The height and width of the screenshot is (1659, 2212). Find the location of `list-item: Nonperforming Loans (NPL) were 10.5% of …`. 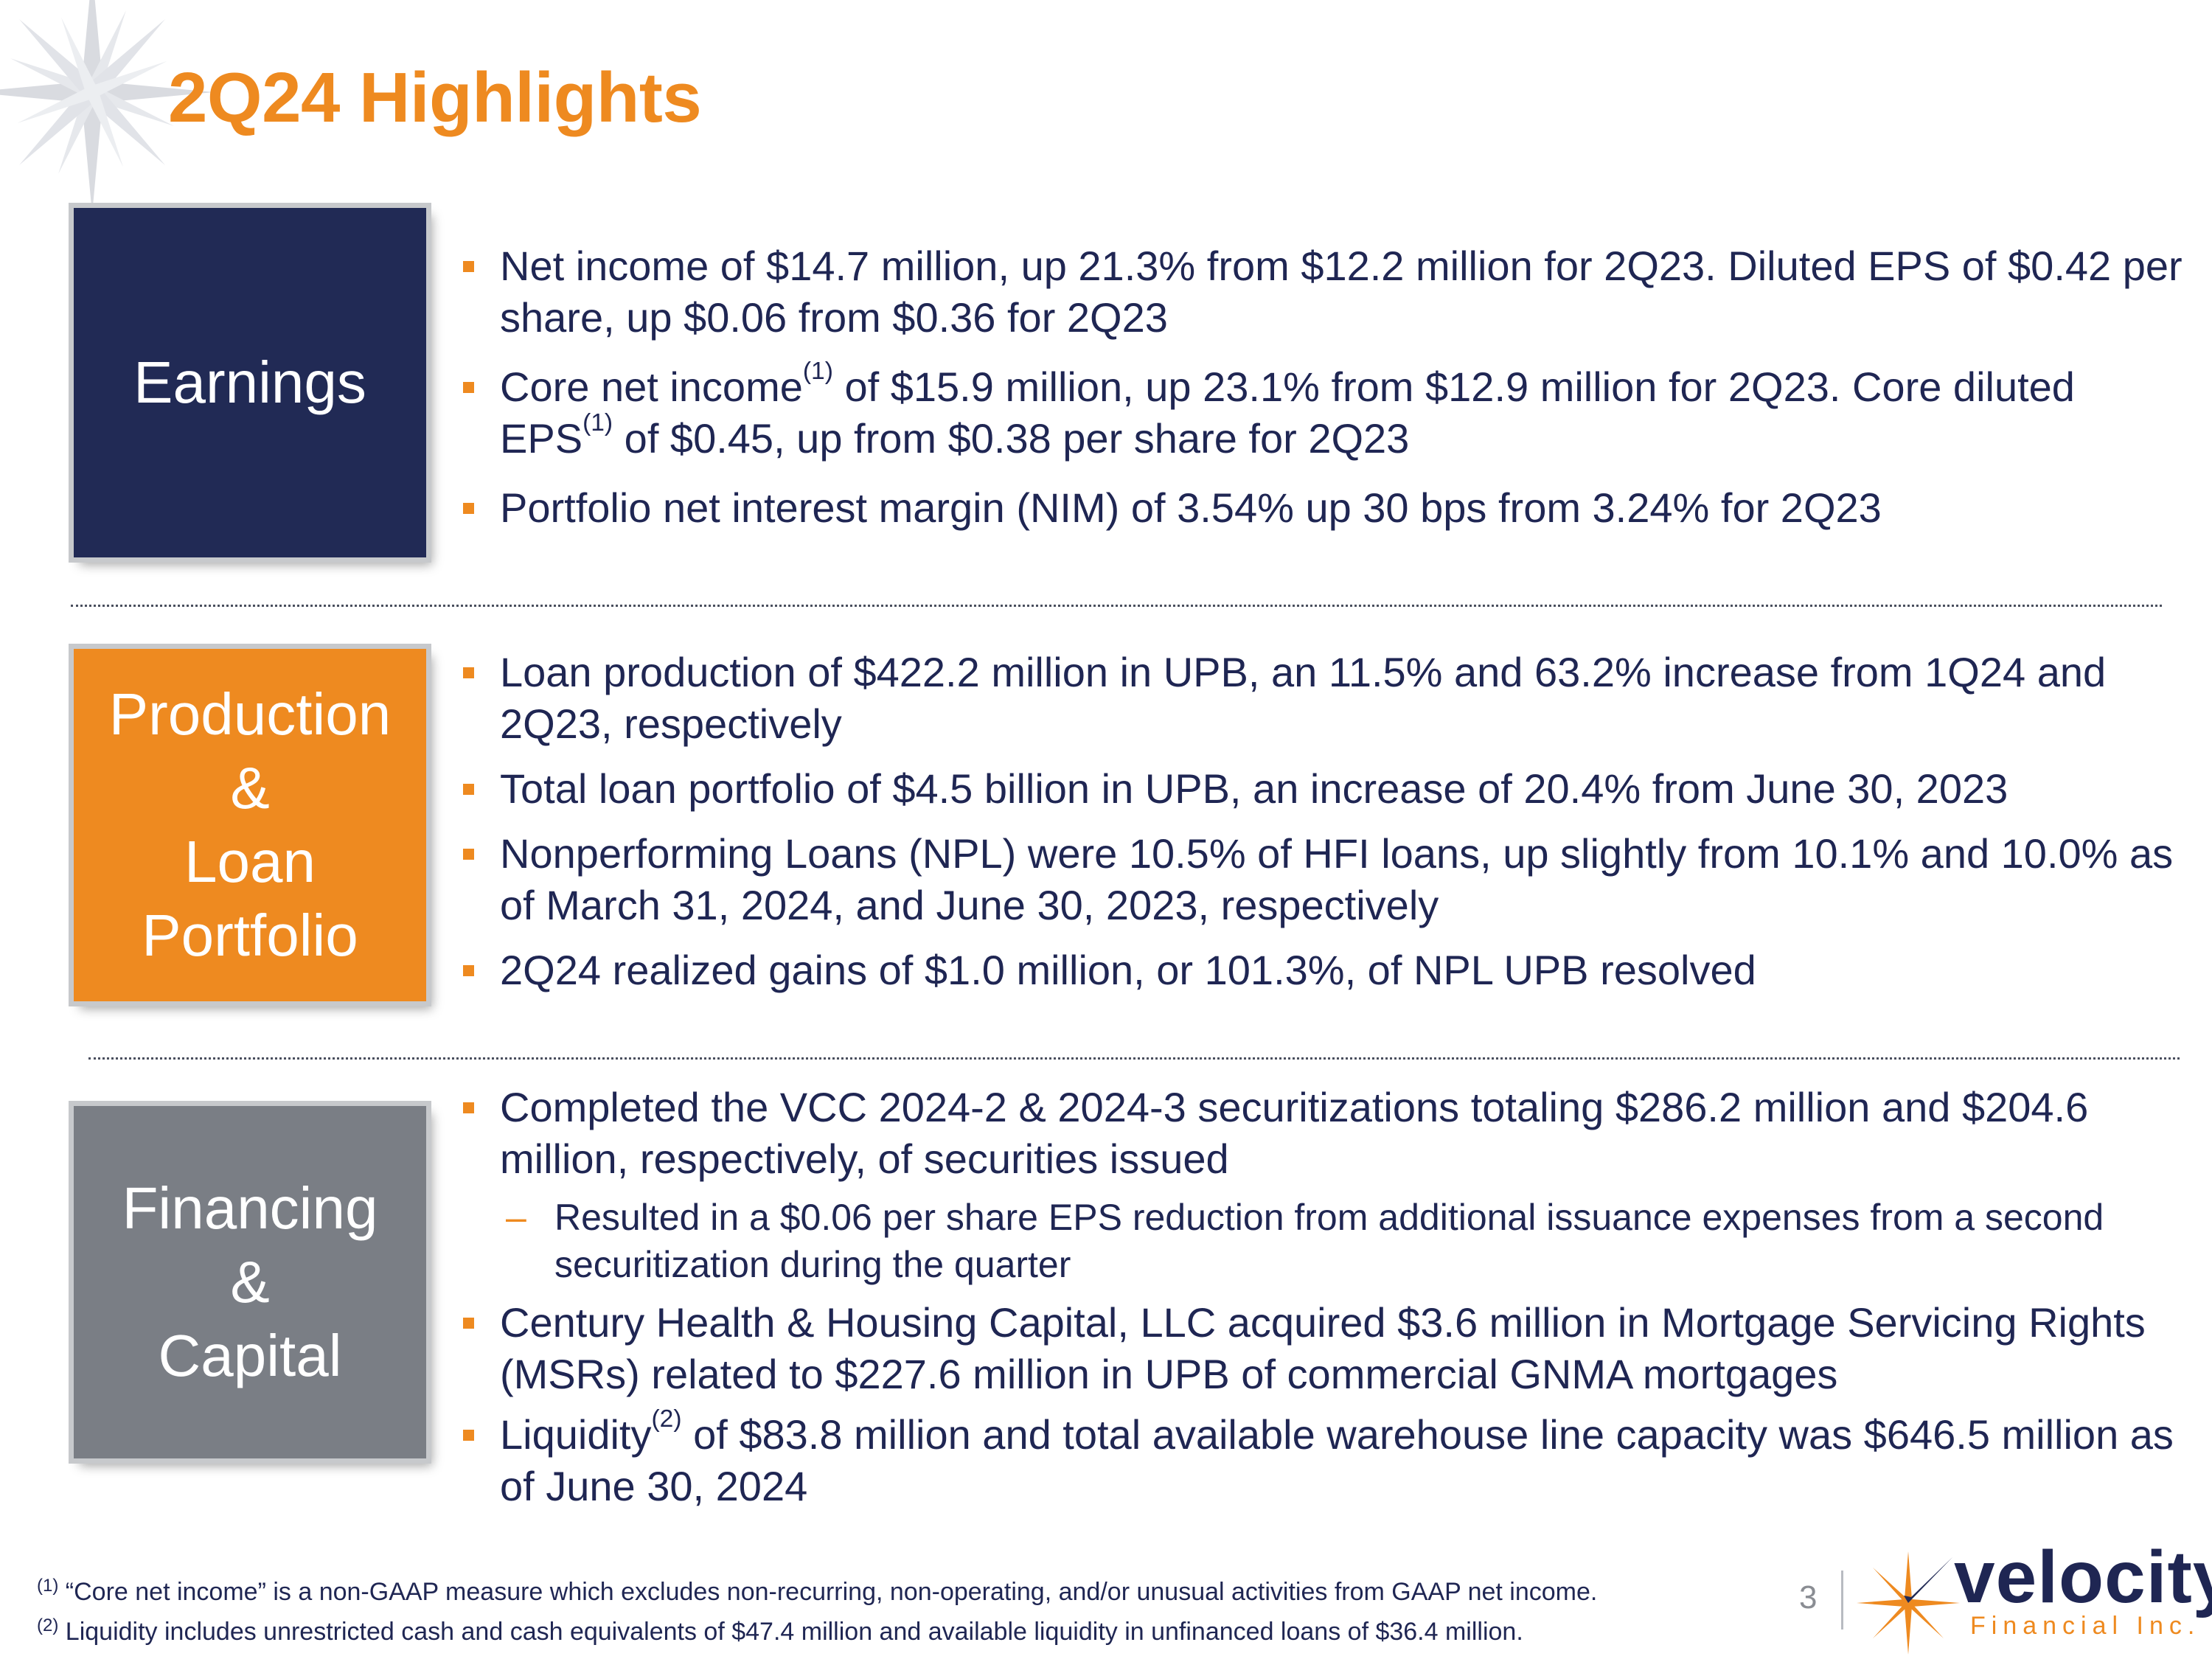

list-item: Nonperforming Loans (NPL) were 10.5% of … is located at coordinates (1328, 879).